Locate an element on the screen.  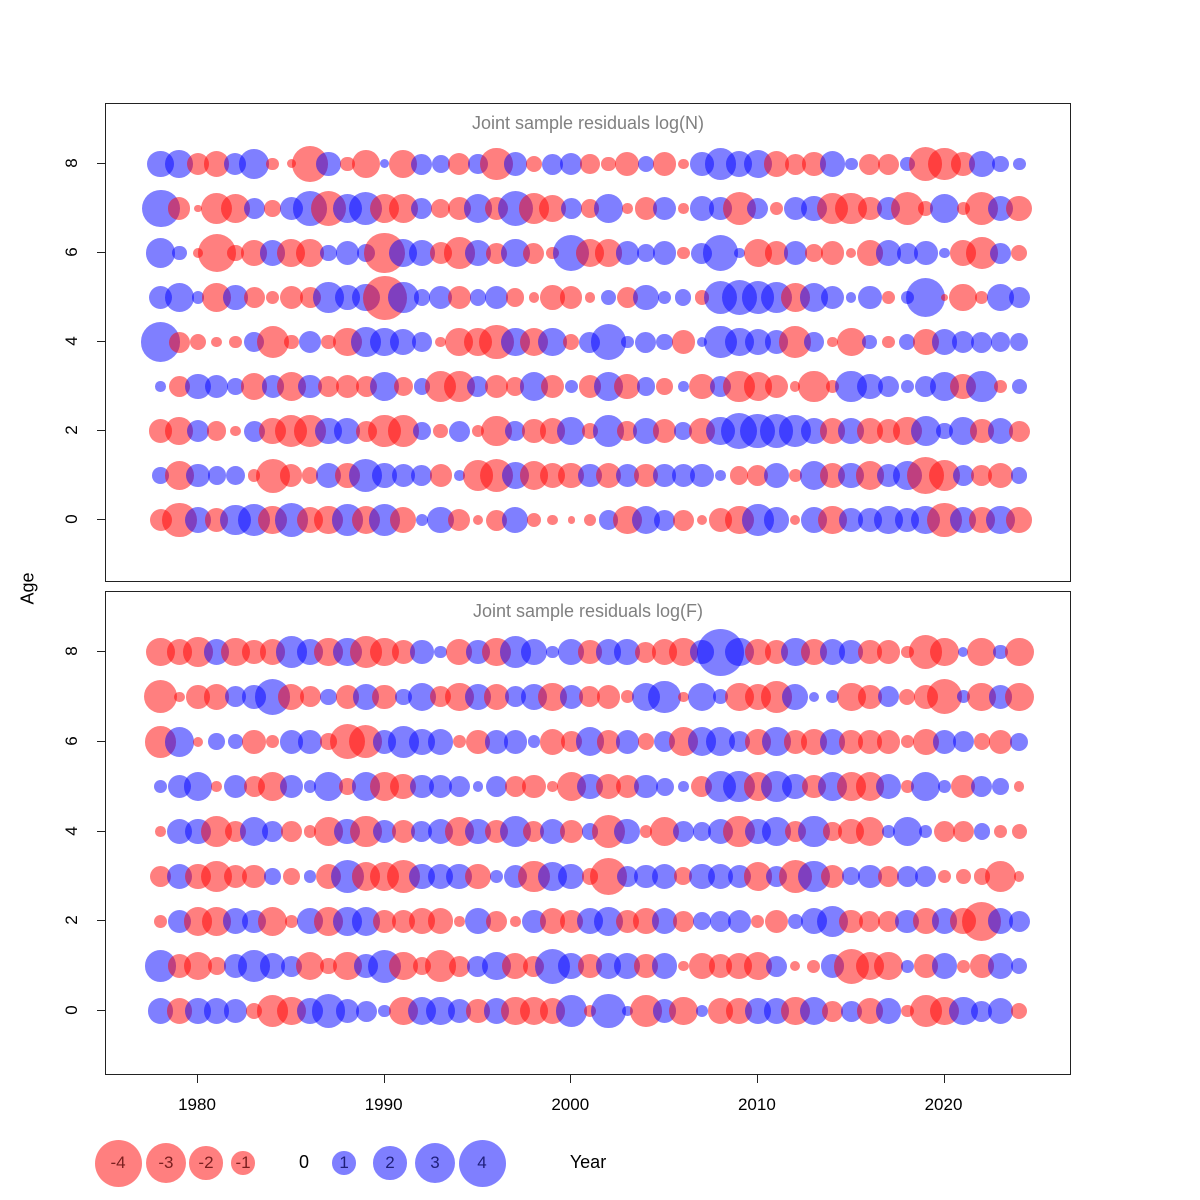
panel-log-f-title: Joint sample residuals log(F) is located at coordinates (588, 611).